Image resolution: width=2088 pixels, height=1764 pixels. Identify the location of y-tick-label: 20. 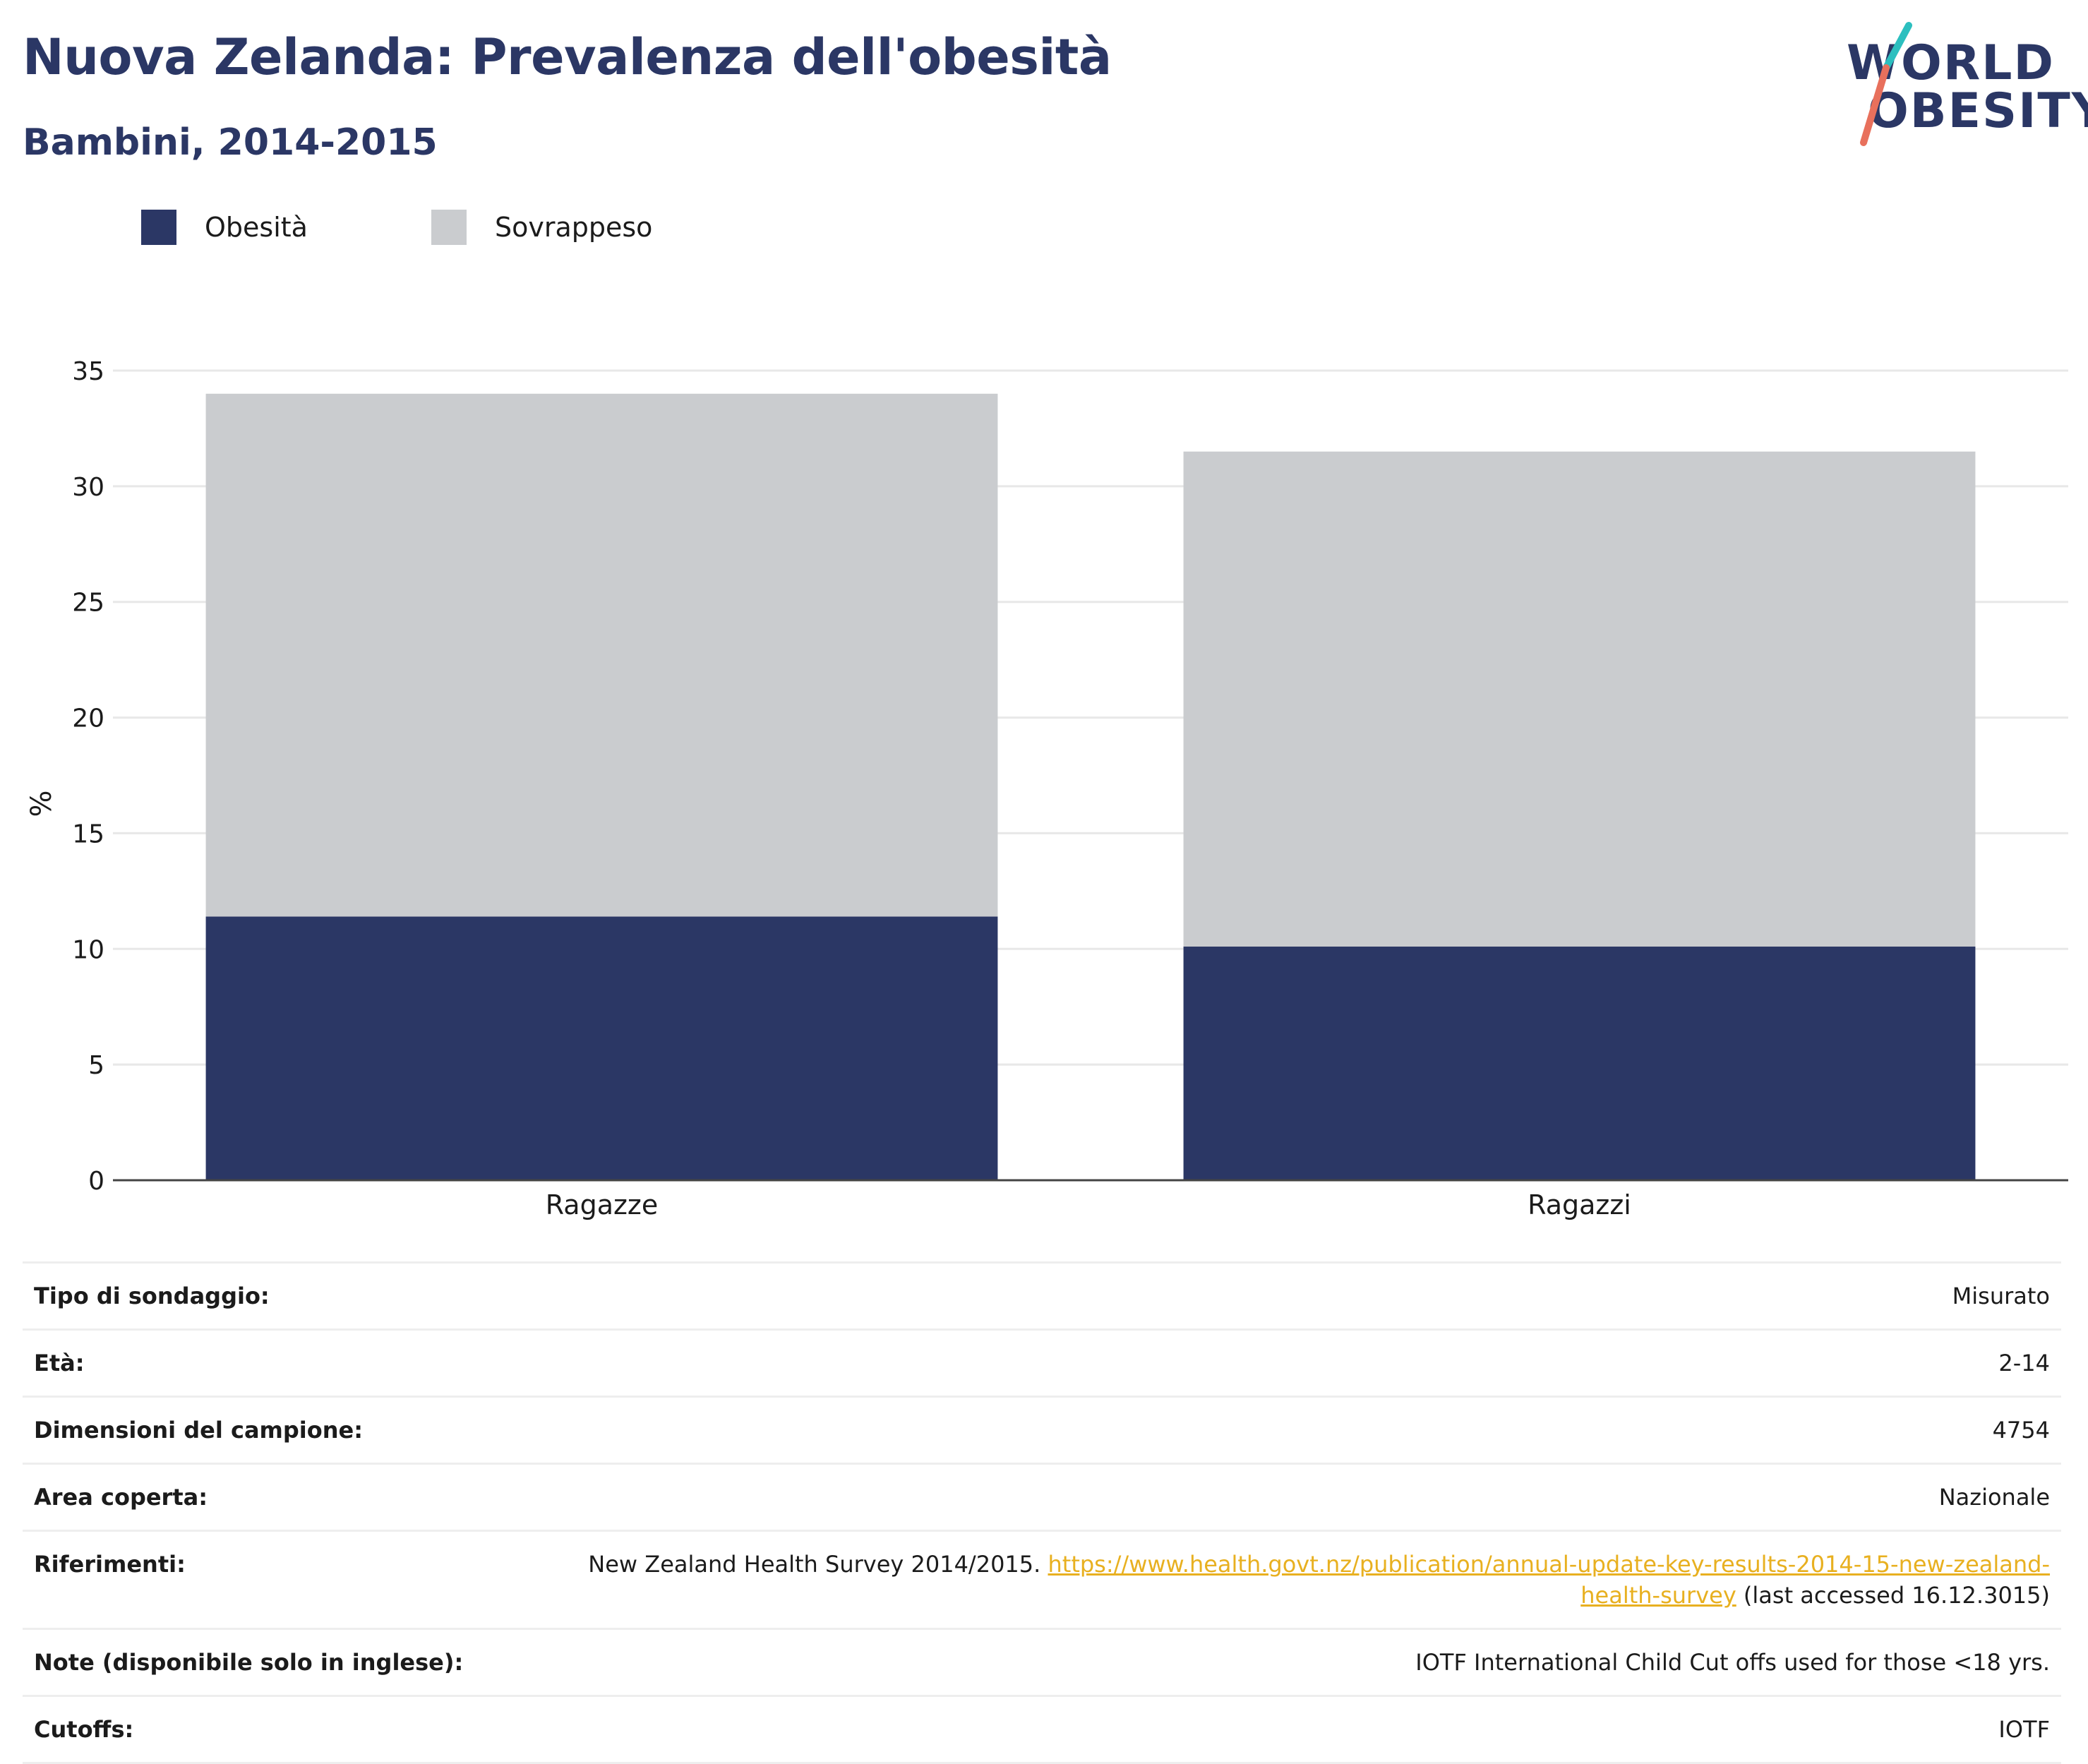
(88, 718).